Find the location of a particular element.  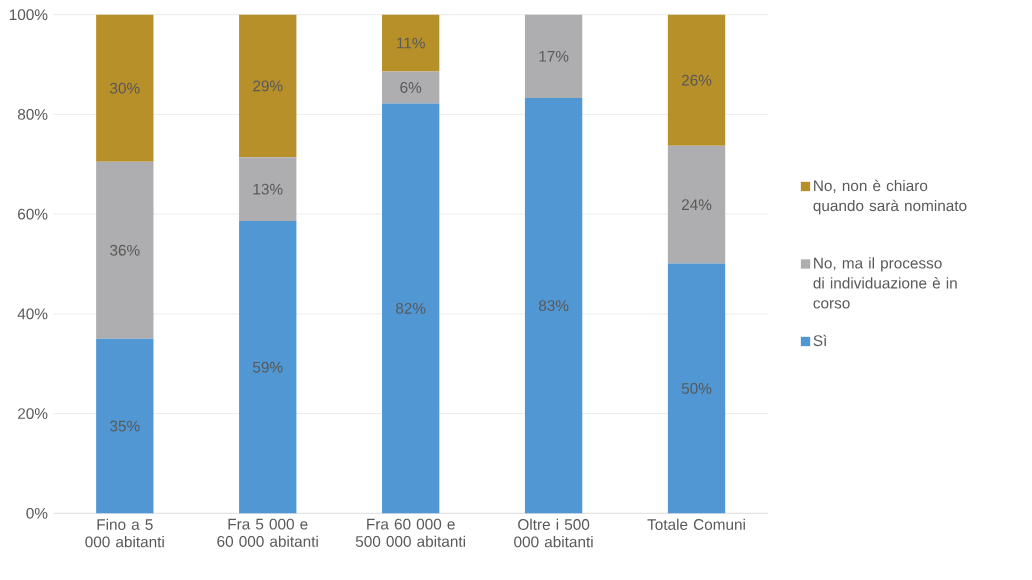

data-label: 24% is located at coordinates (696, 205).